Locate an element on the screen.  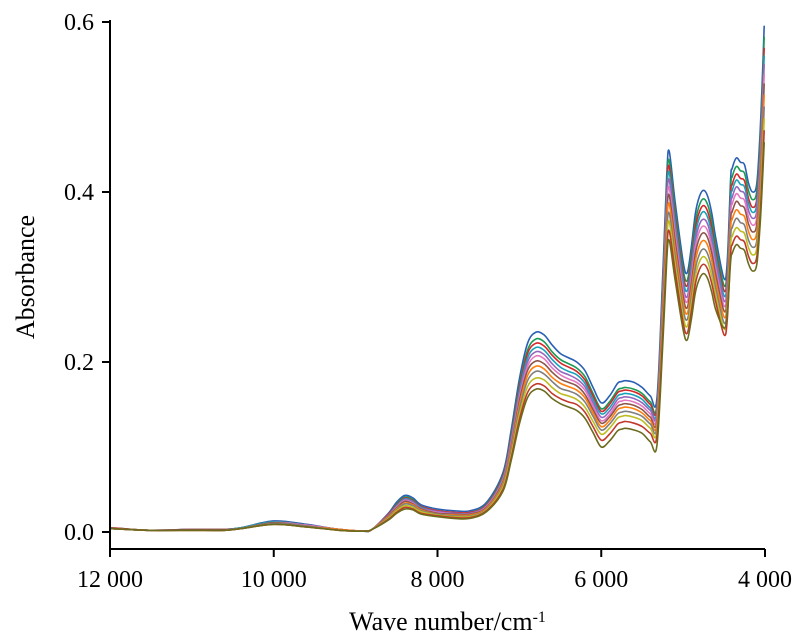
x-tick-label: 12 000 is located at coordinates (110, 580).